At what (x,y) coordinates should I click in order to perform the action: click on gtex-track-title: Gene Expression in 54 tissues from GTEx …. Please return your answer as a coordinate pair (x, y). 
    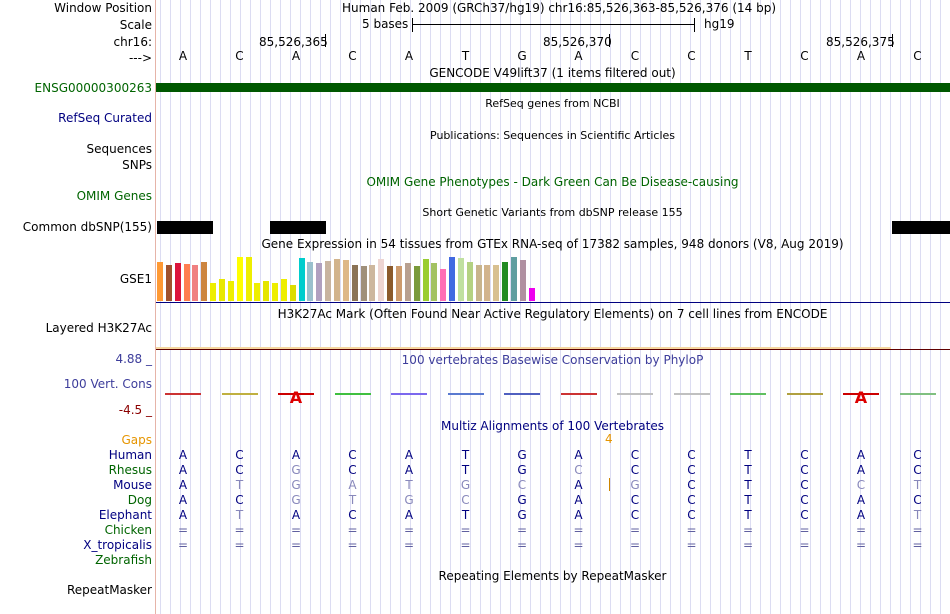
    Looking at the image, I should click on (552, 244).